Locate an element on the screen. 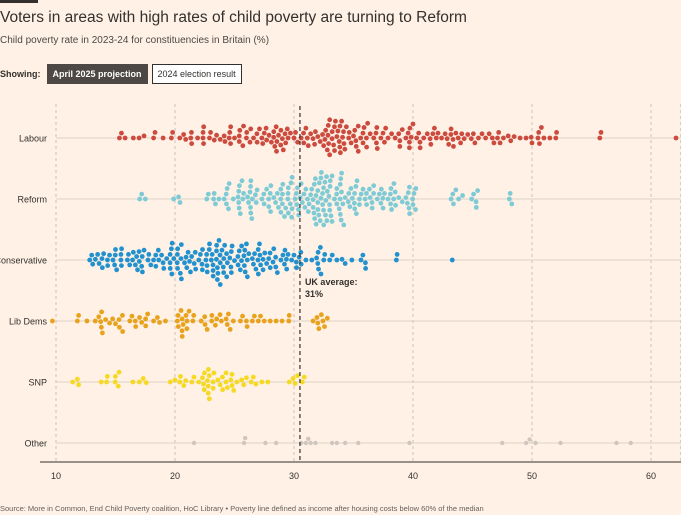 The width and height of the screenshot is (681, 515). toggle-april-2025-projection: April 2025 projection is located at coordinates (97, 74).